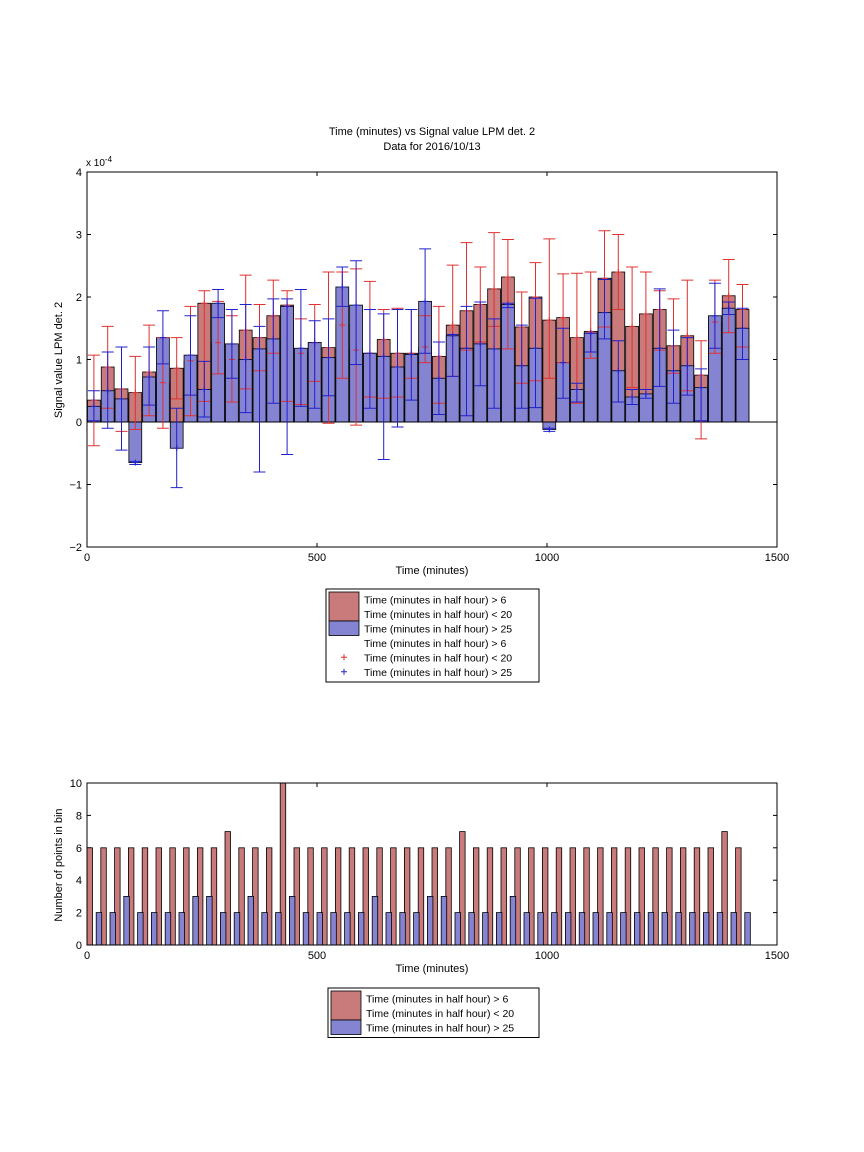 This screenshot has height=1152, width=864. What do you see at coordinates (79, 881) in the screenshot?
I see `chart2-ytick-label: 4` at bounding box center [79, 881].